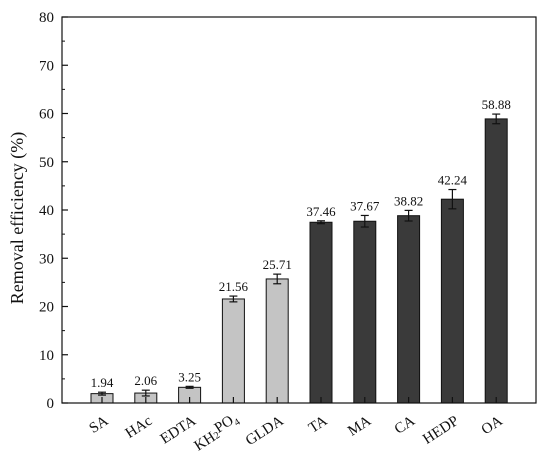  What do you see at coordinates (46, 18) in the screenshot?
I see `y-tick-label: 80` at bounding box center [46, 18].